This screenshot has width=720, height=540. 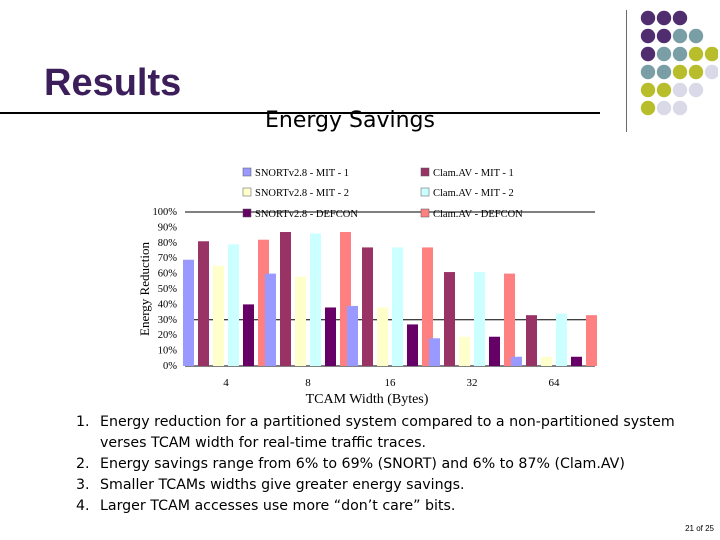 I want to click on x-axis-label: TCAM Width (Bytes), so click(x=367, y=399).